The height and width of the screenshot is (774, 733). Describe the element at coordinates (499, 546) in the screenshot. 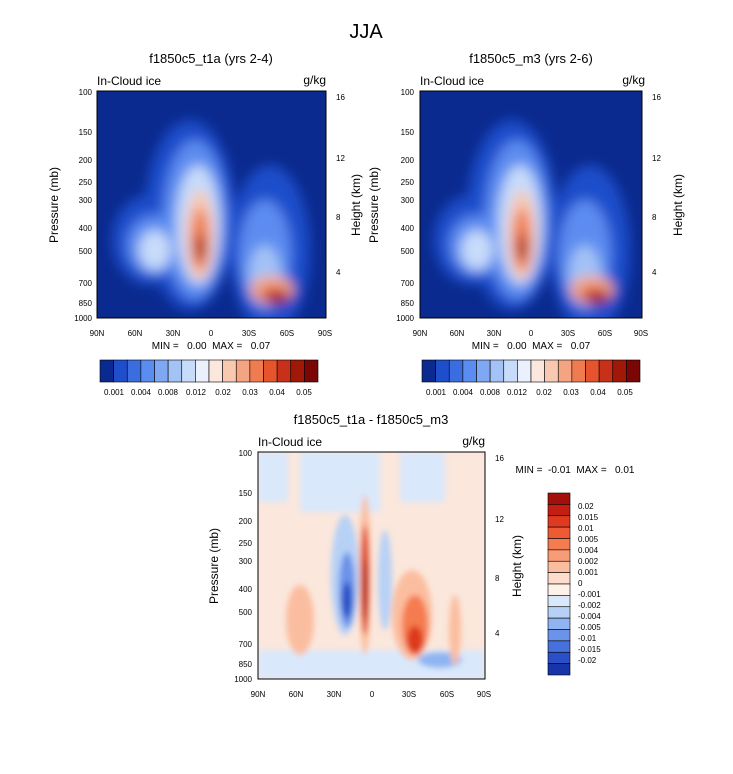

I see `panel-c-right-ticks: 16 12 8 4` at that location.